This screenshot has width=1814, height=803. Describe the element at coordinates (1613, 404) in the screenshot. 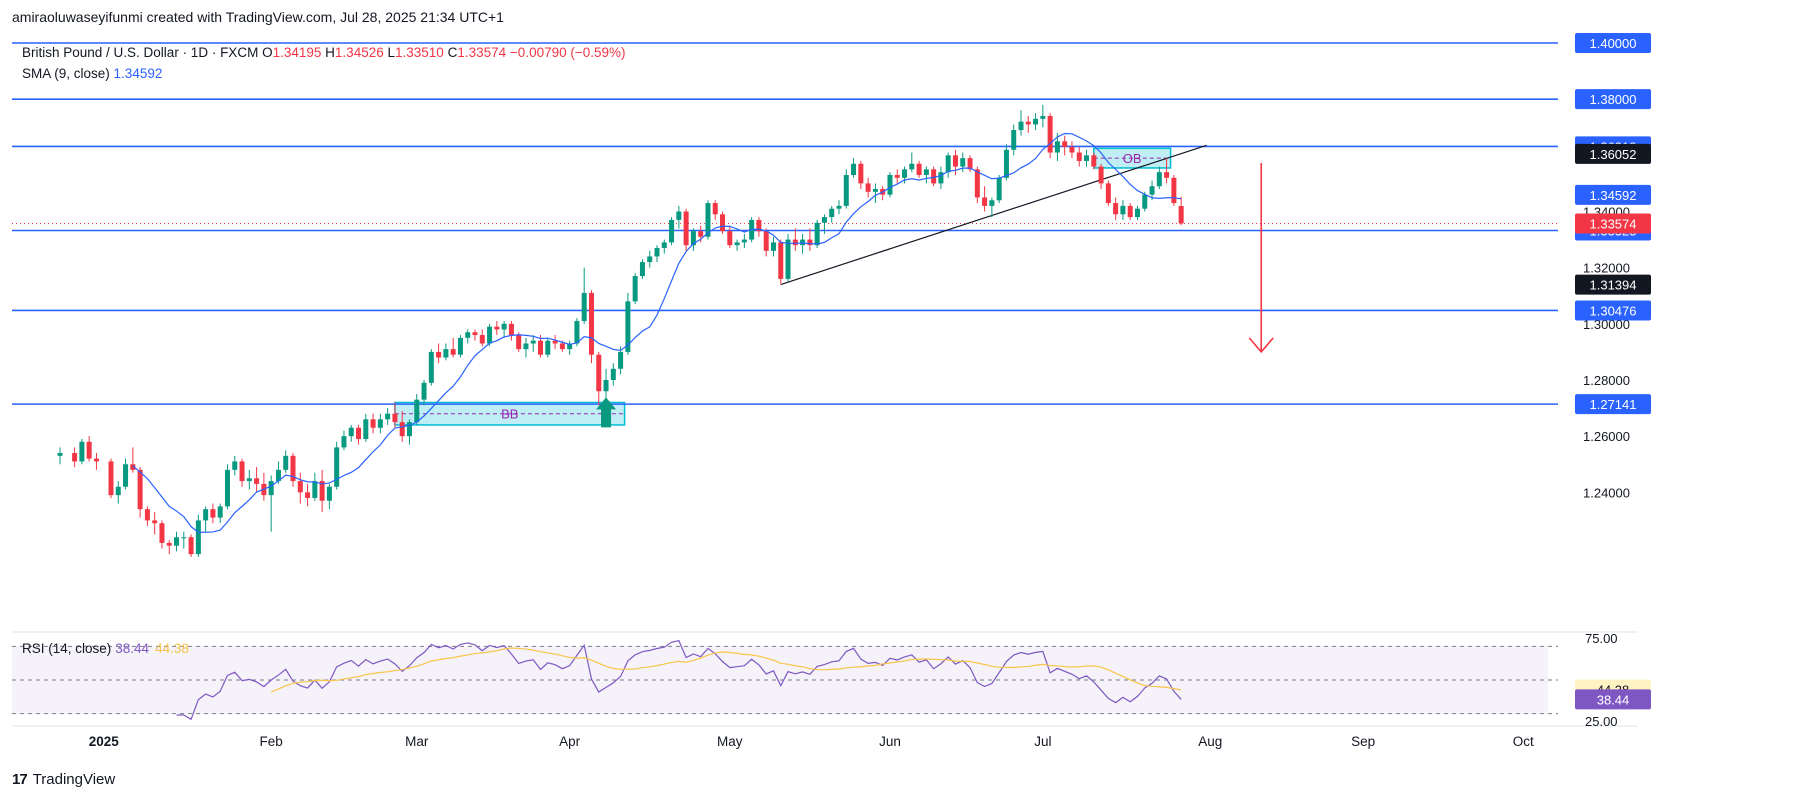

I see `level-price-tag-bg` at that location.